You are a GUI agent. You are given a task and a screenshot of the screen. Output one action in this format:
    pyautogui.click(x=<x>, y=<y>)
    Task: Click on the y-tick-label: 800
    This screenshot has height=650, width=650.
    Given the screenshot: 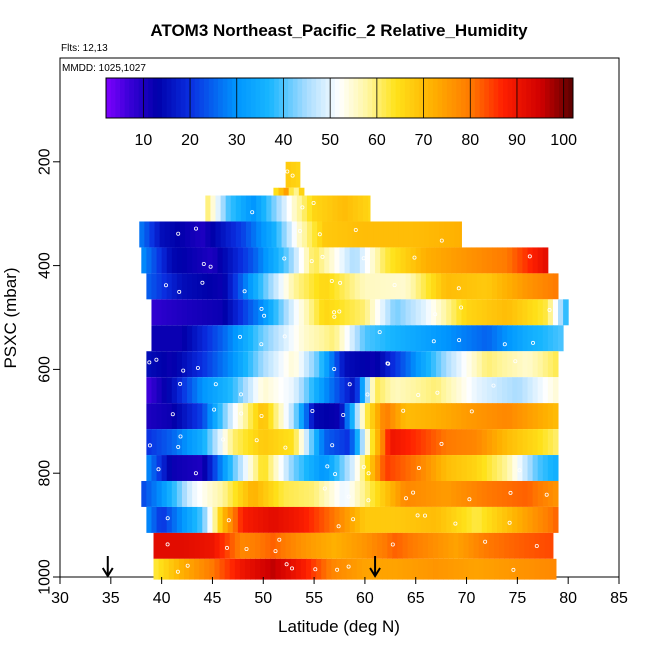 What is the action you would take?
    pyautogui.click(x=45, y=473)
    